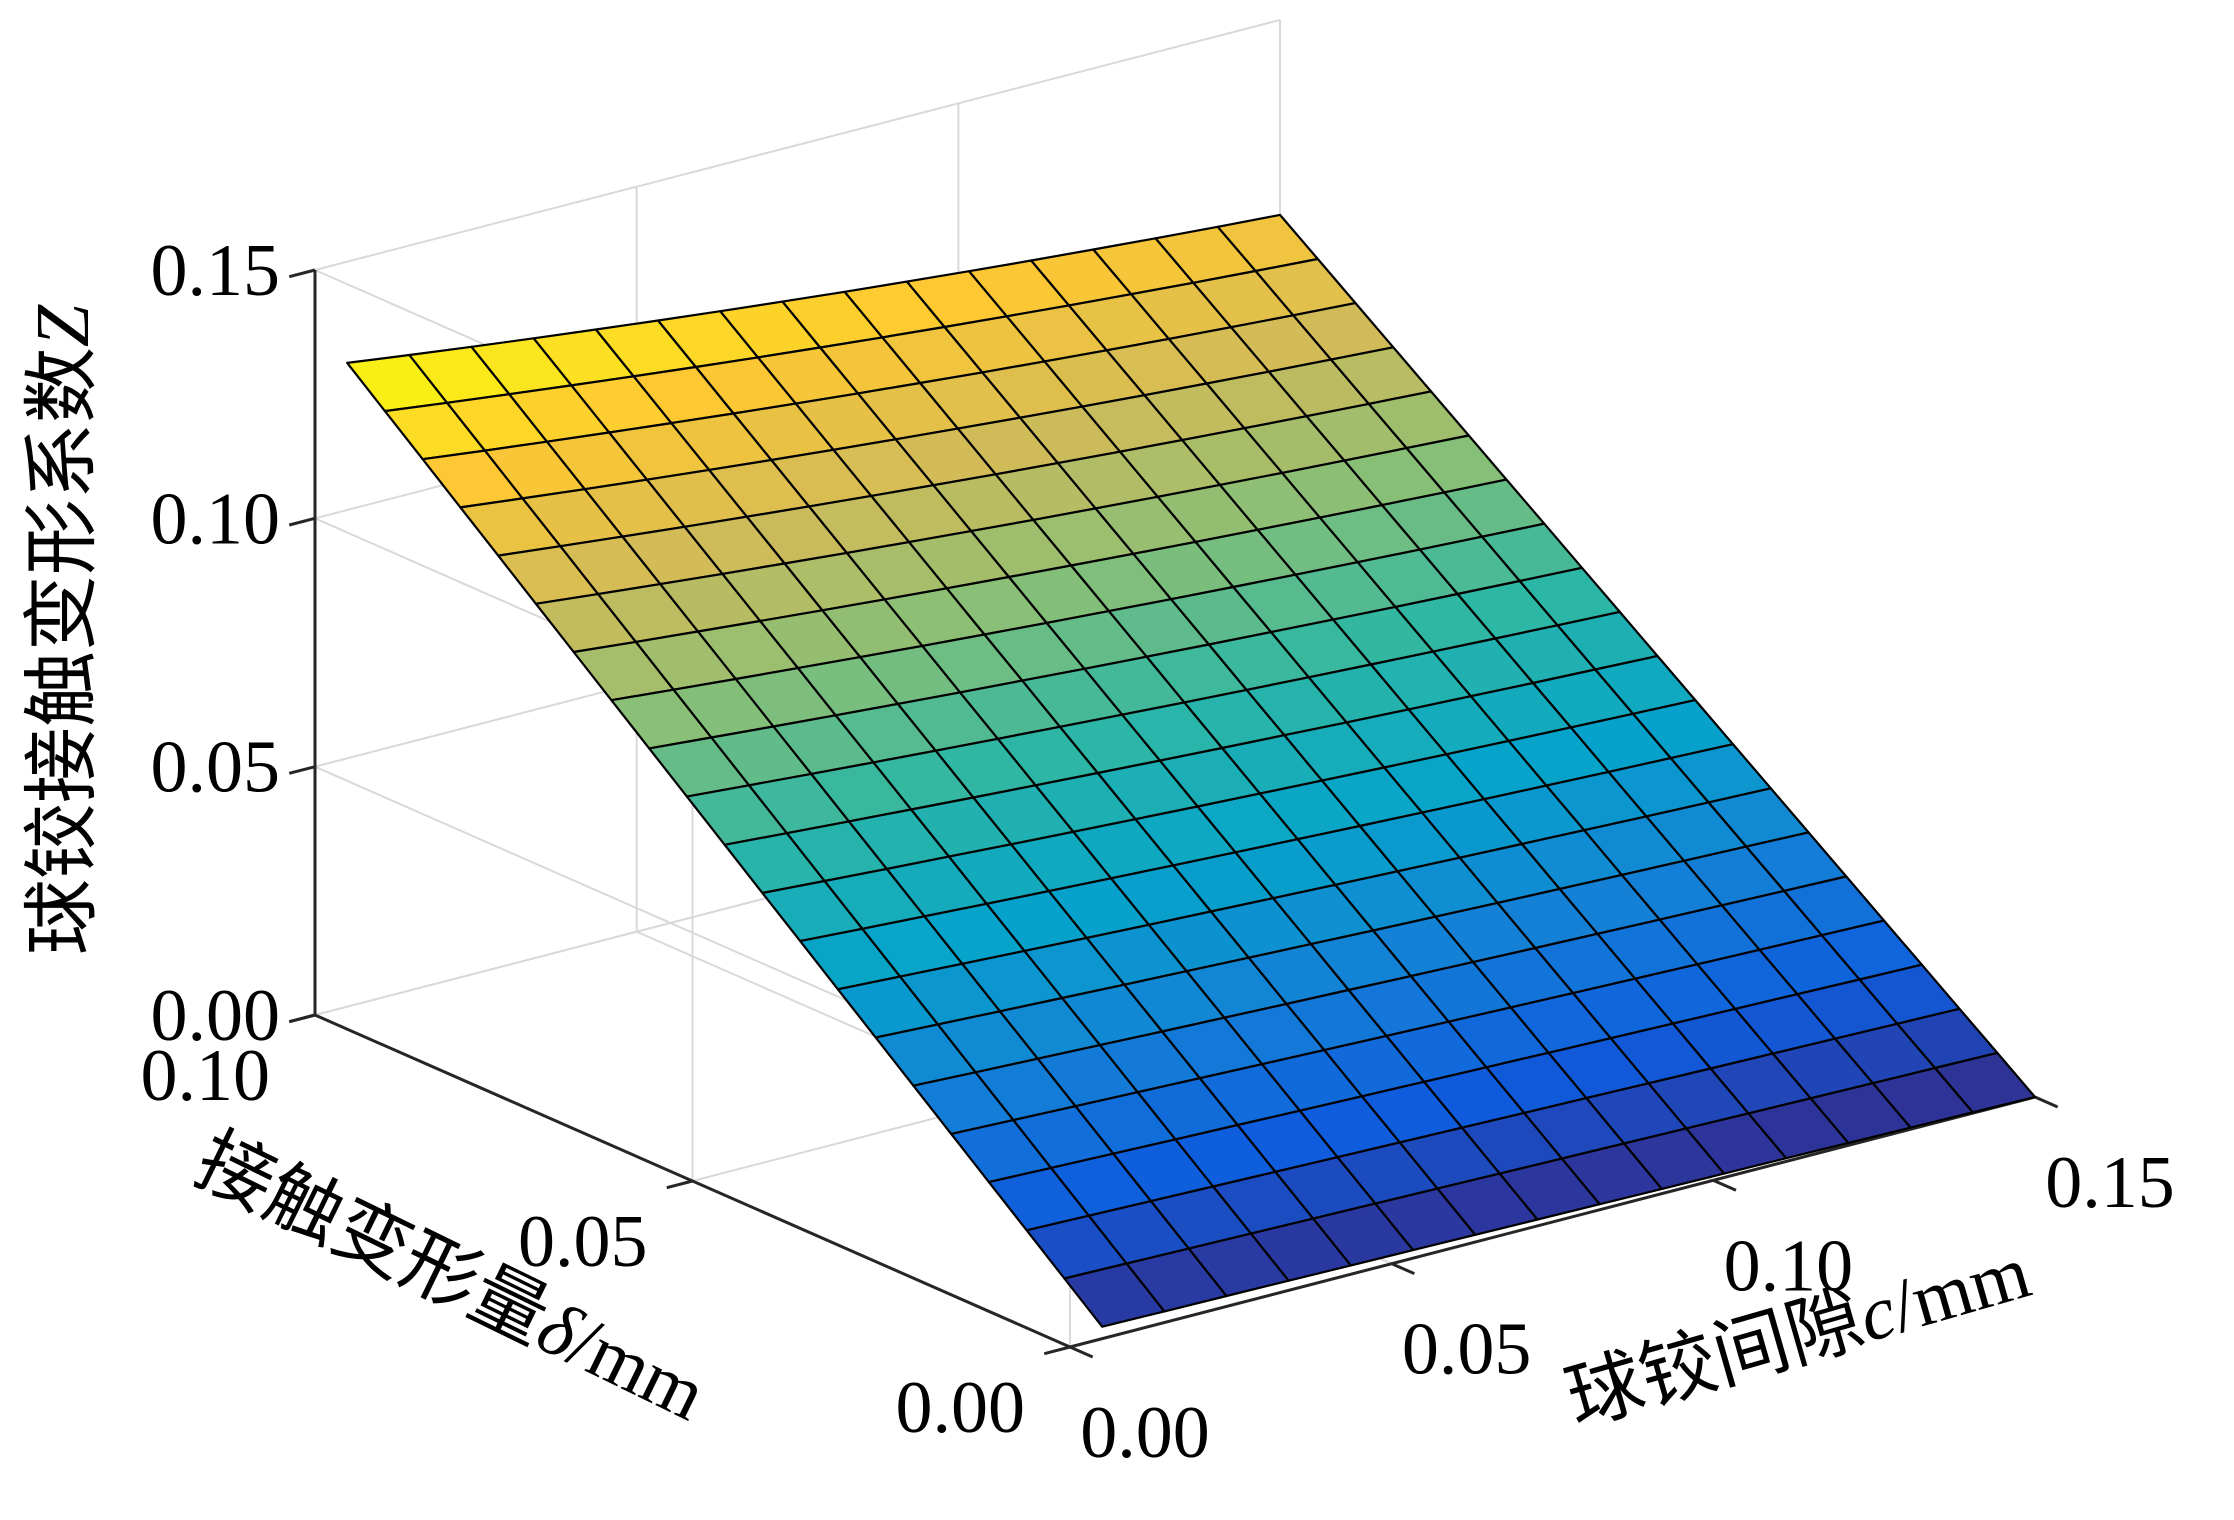  What do you see at coordinates (2110, 1183) in the screenshot?
I see `x-tick-label: 0.15` at bounding box center [2110, 1183].